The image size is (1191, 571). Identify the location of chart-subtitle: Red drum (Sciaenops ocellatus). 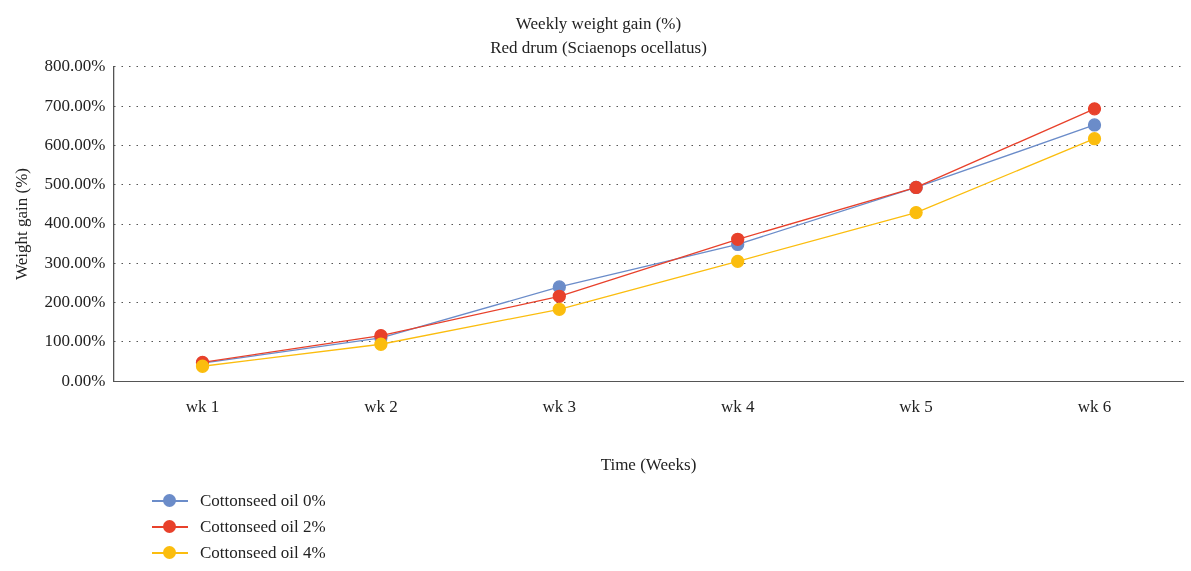
(598, 48).